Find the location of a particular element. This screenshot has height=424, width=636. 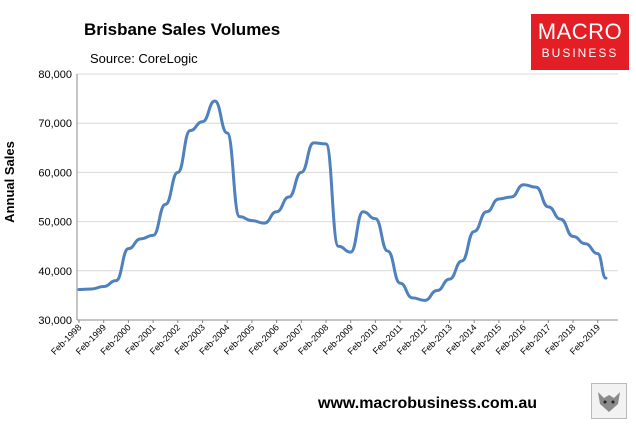

y-tick-labels: 30,000 40,000 50,000 60,000 70,000 80,000 is located at coordinates (55, 198).